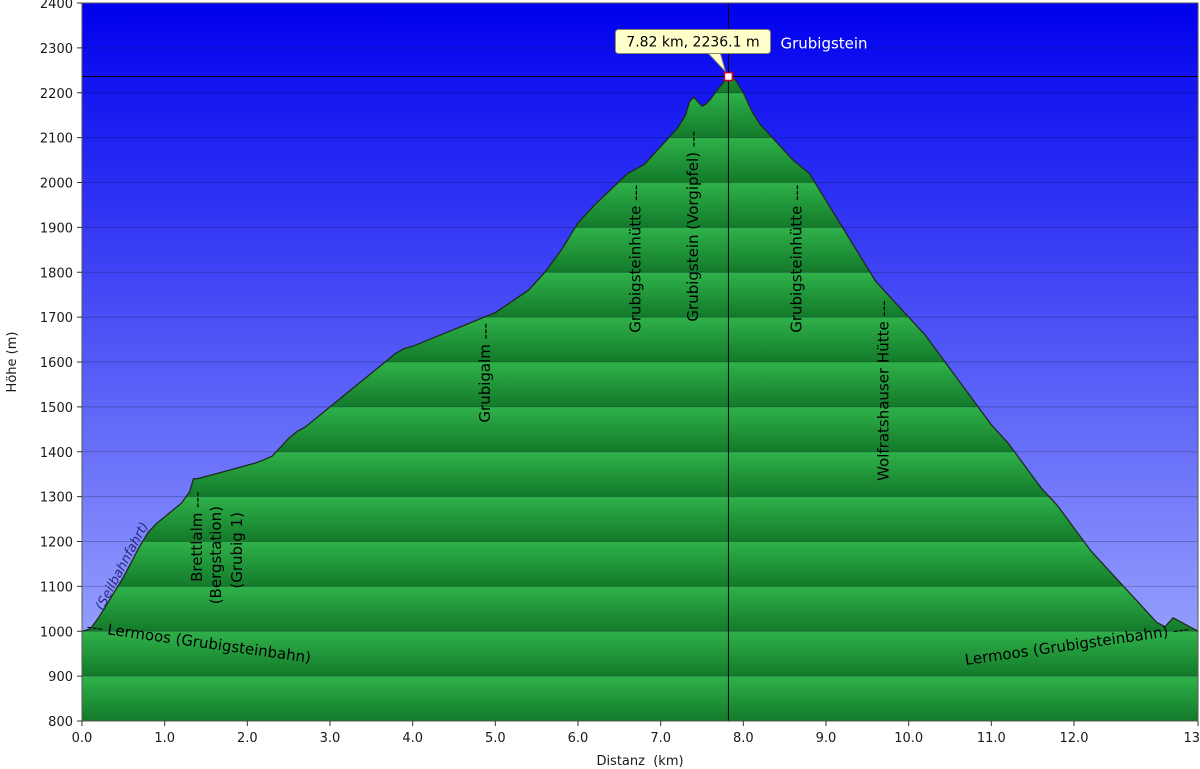 This screenshot has height=769, width=1200. Describe the element at coordinates (56, 6) in the screenshot. I see `y-tick-label: 2400` at that location.